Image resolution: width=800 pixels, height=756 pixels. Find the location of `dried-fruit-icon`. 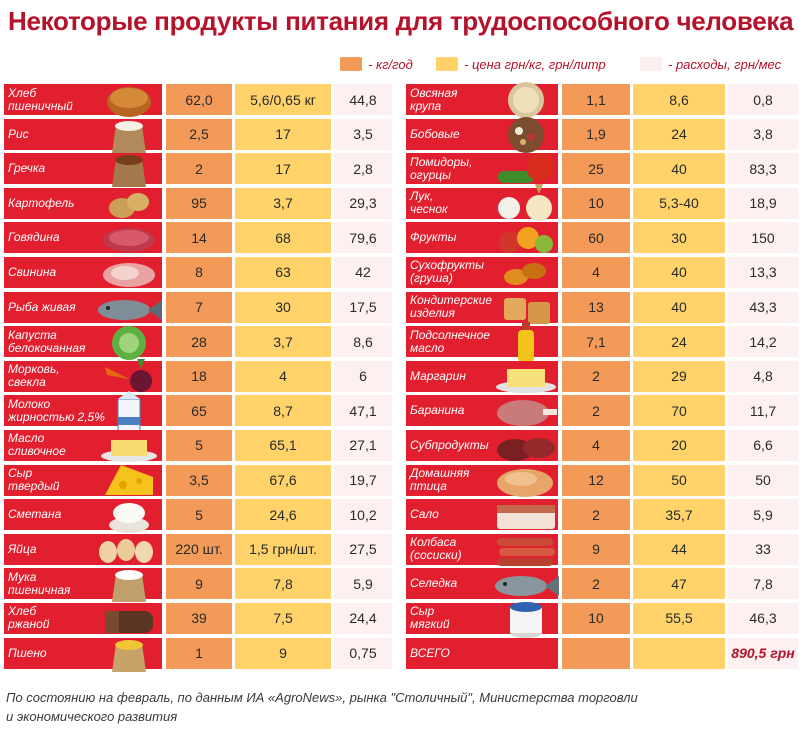

dried-fruit-icon is located at coordinates (526, 273).